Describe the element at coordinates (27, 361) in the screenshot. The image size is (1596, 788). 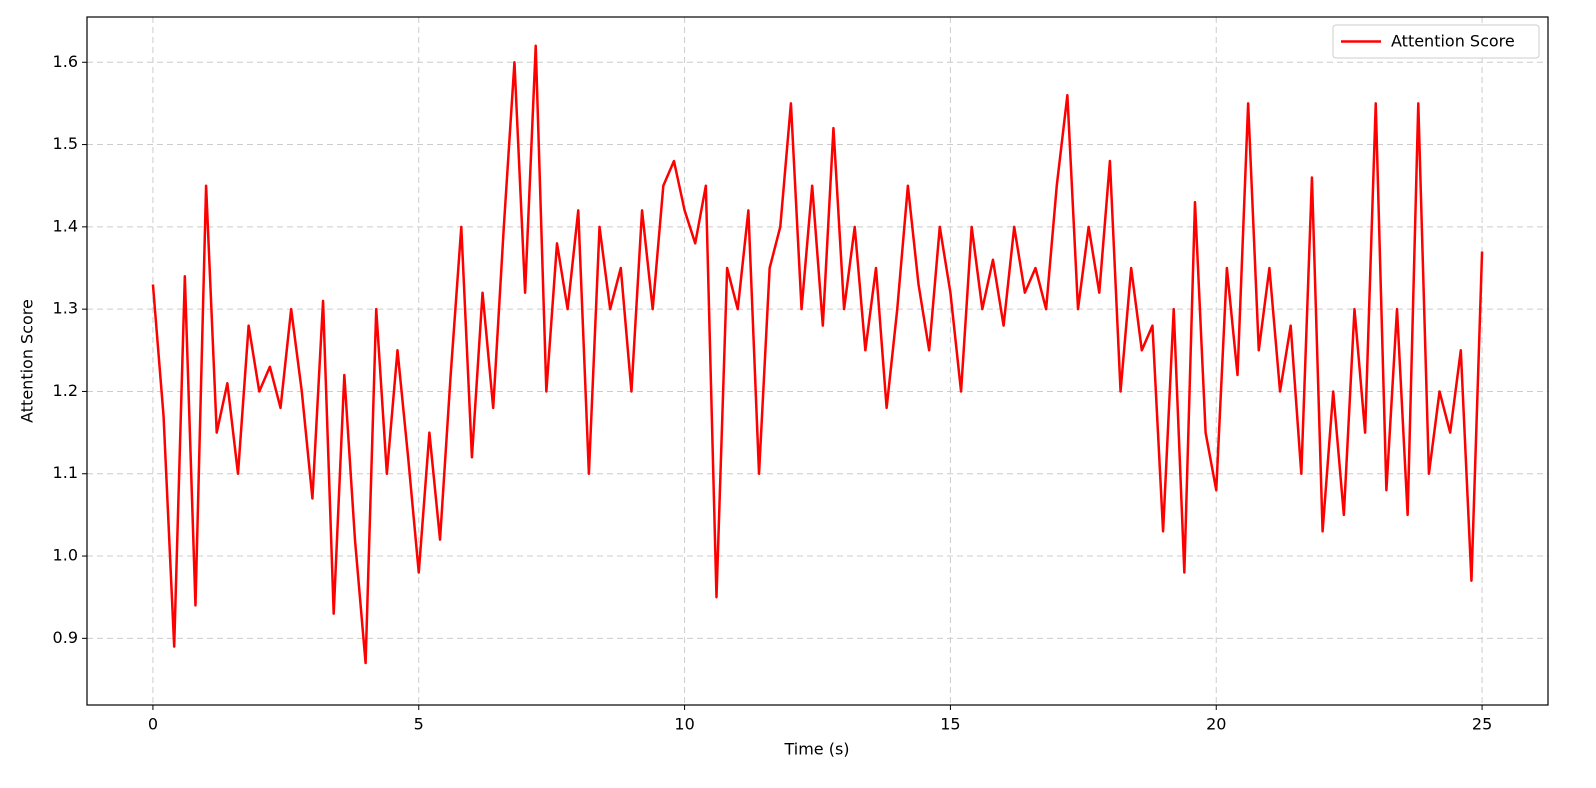
I see `y-axis-label: Attention Score` at that location.